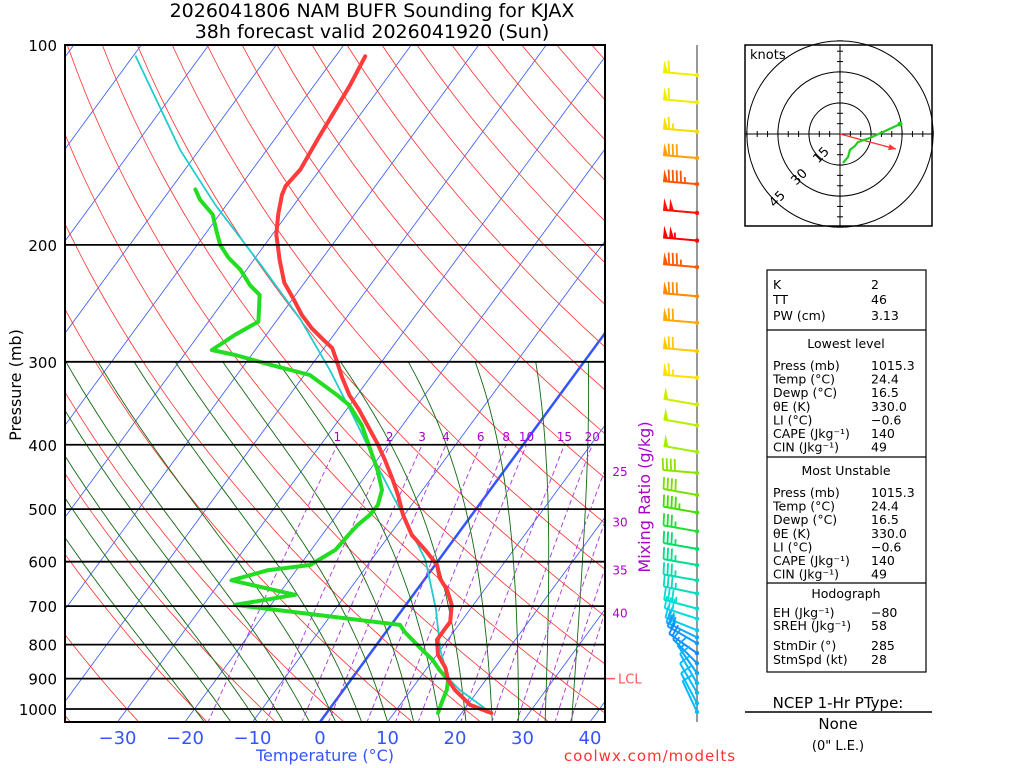 This screenshot has height=768, width=1024. Describe the element at coordinates (390, 437) in the screenshot. I see `mixing-ratio-label: 2` at that location.